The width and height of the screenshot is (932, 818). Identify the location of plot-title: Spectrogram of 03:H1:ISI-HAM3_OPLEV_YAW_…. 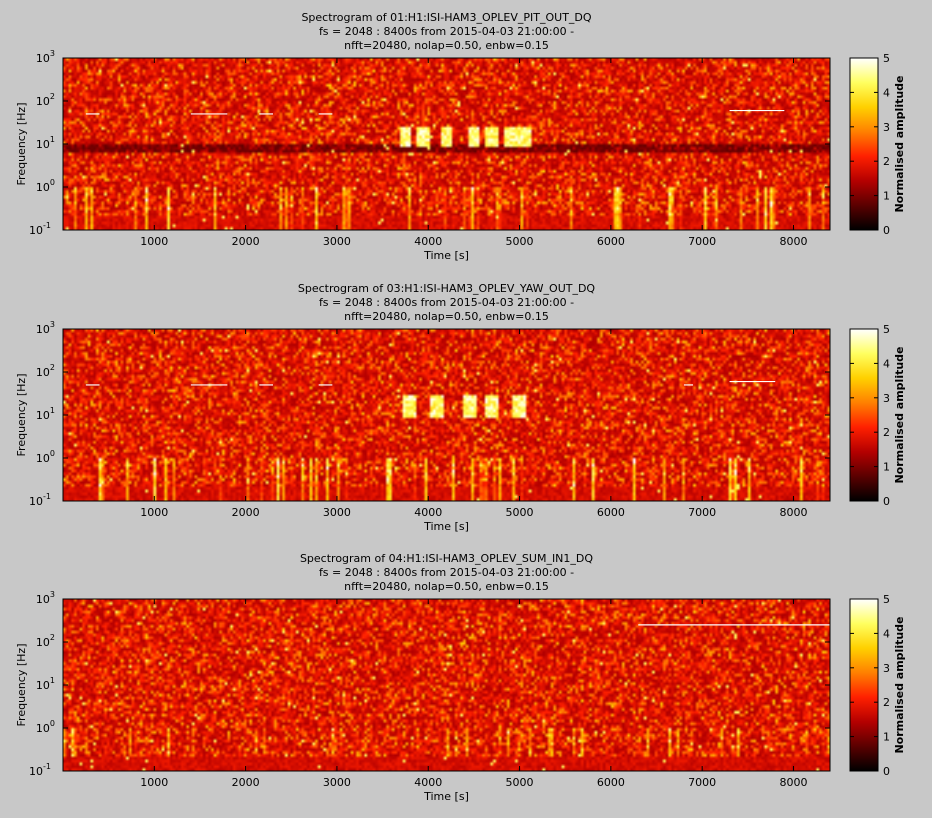
(447, 288).